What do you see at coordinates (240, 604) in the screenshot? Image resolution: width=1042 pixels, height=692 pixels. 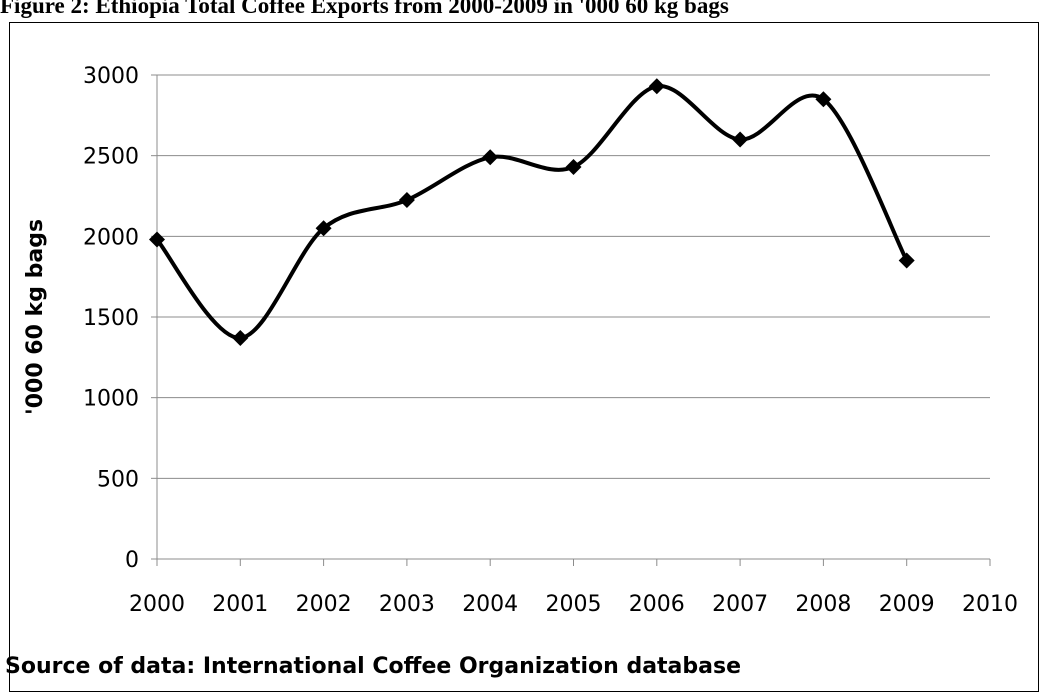 I see `x-tick-label: 2001` at bounding box center [240, 604].